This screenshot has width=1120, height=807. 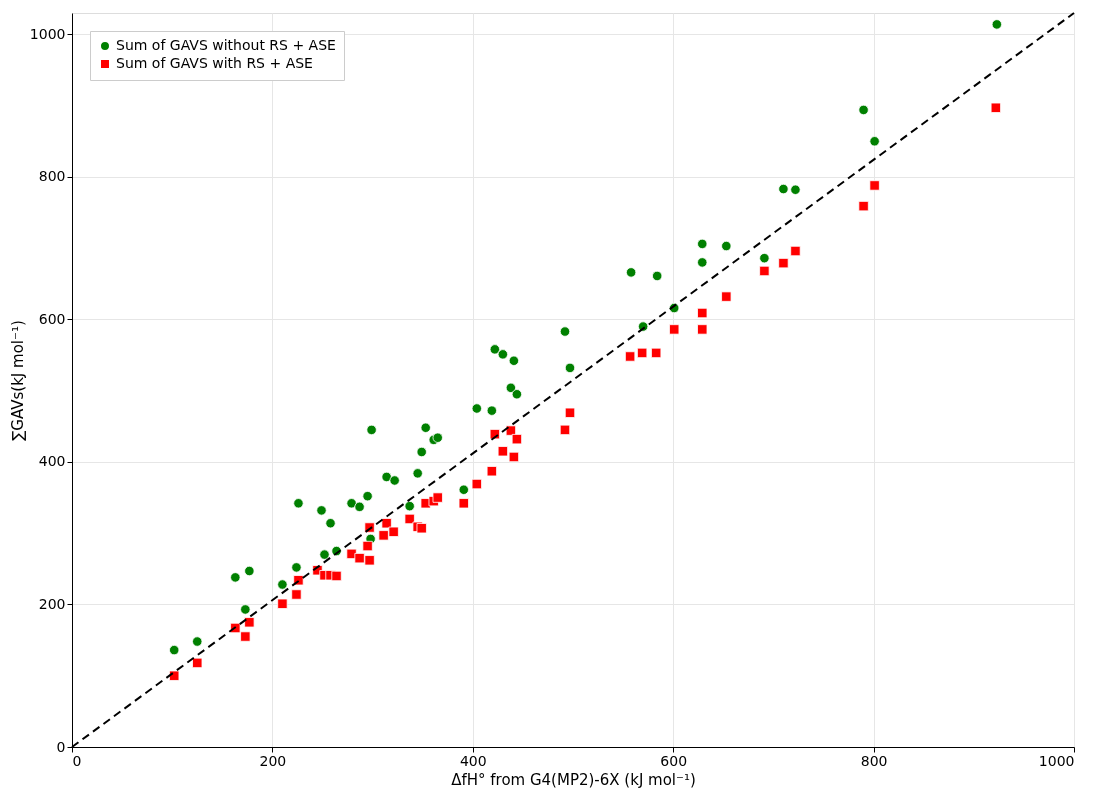 What do you see at coordinates (1056, 760) in the screenshot?
I see `x-tick-label: 1000` at bounding box center [1056, 760].